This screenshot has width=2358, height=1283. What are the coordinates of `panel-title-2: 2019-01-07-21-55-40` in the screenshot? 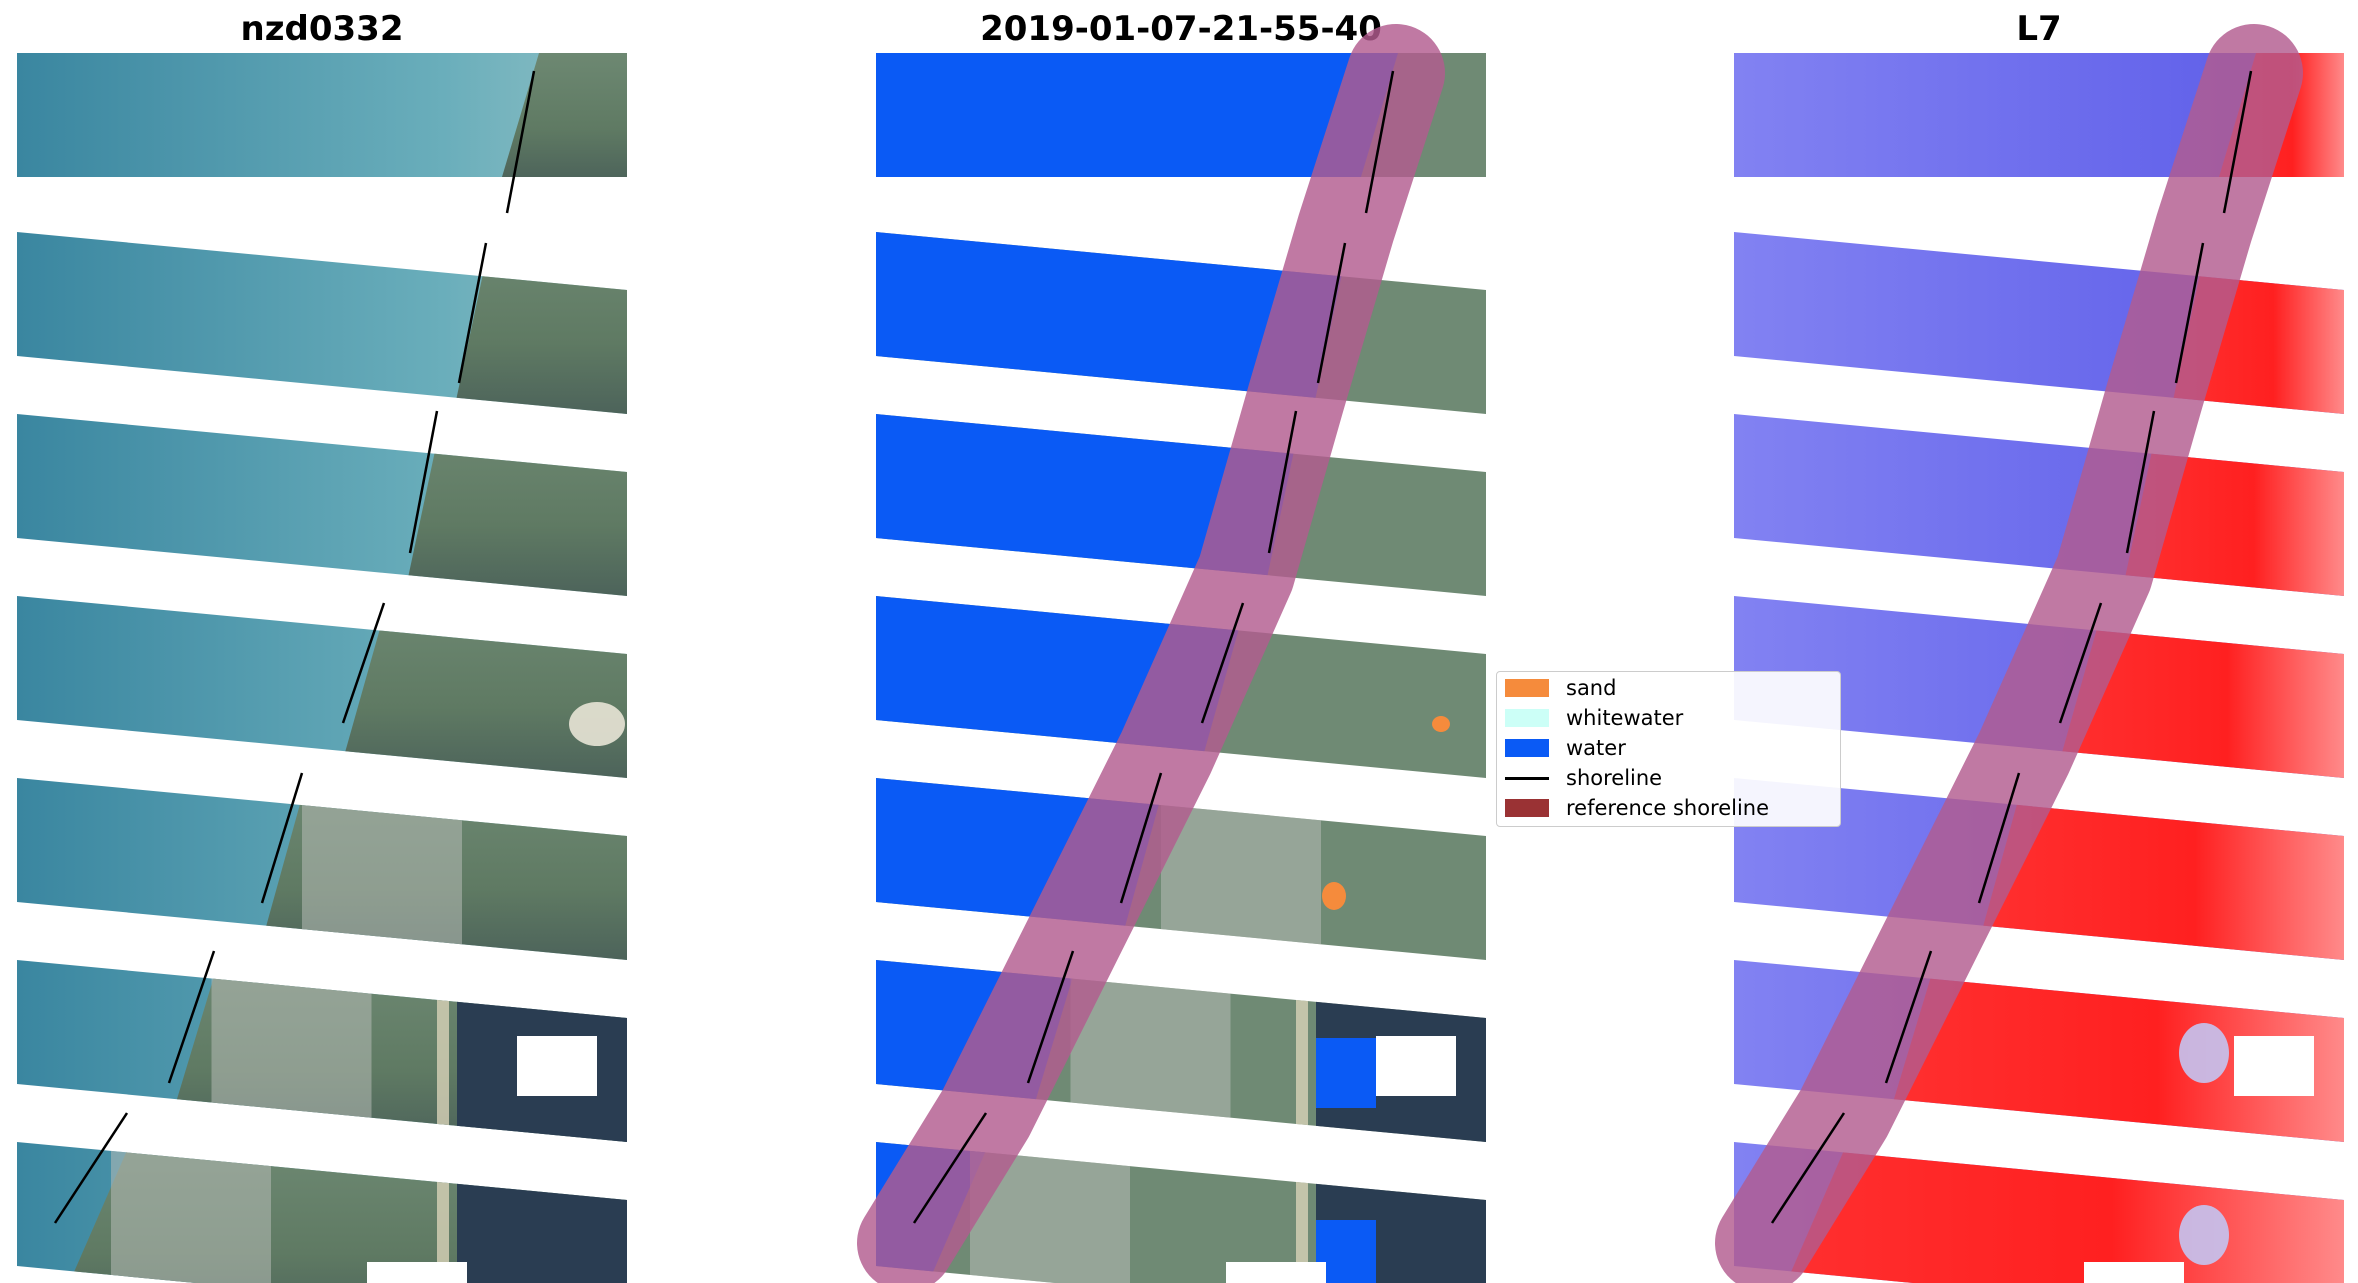 It's located at (1181, 29).